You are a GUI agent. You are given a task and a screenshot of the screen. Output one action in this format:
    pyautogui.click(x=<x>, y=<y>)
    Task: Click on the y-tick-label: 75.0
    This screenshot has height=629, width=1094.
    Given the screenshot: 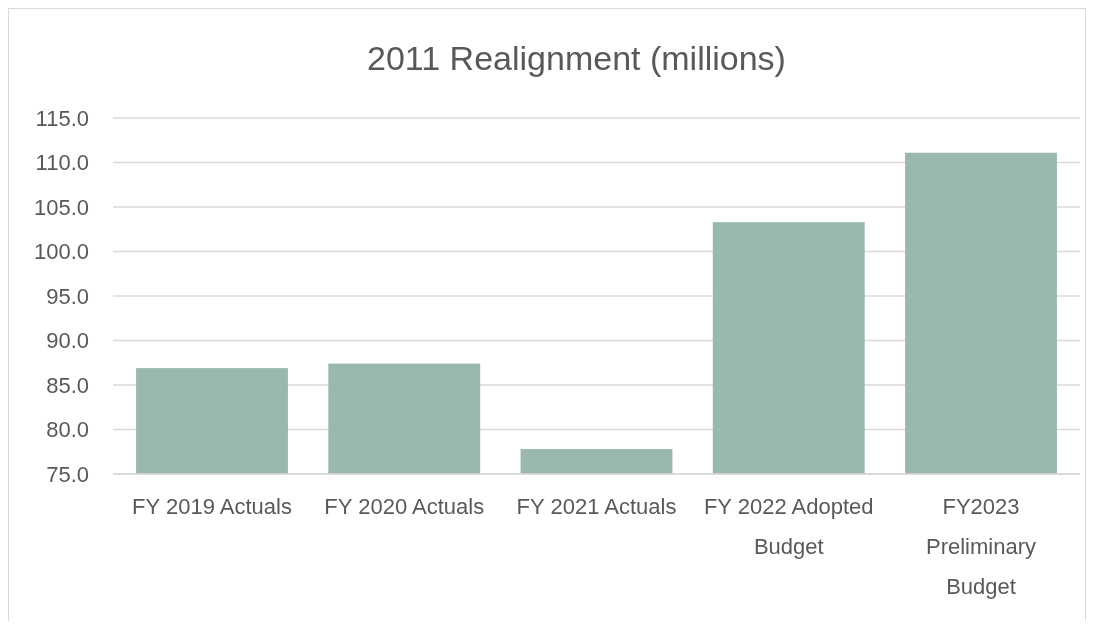 What is the action you would take?
    pyautogui.click(x=67, y=474)
    